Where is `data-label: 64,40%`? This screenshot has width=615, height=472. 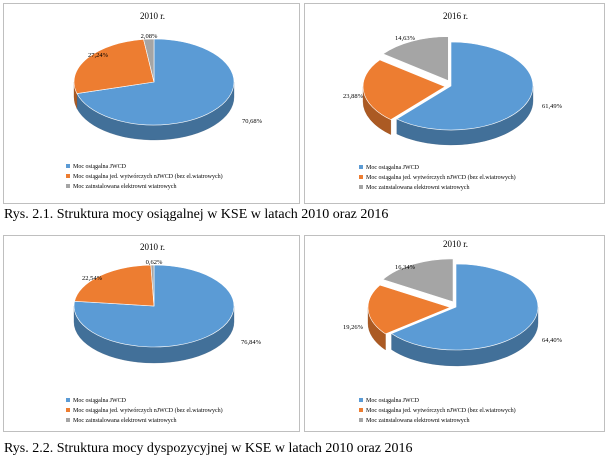
data-label: 64,40% is located at coordinates (552, 340).